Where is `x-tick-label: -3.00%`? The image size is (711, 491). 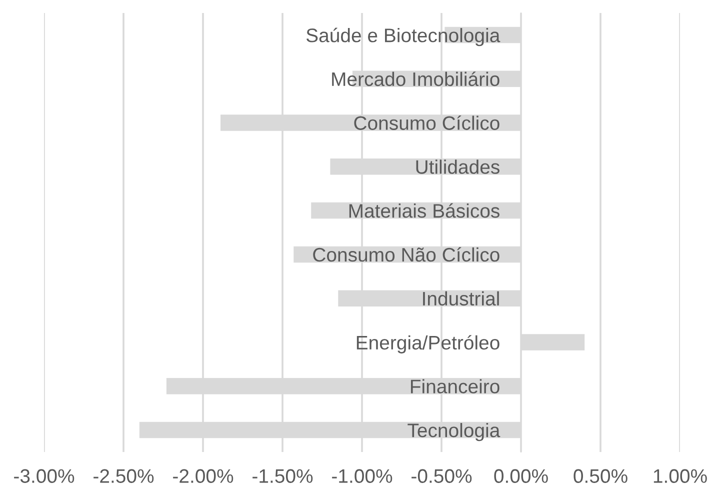
x-tick-label: -3.00% is located at coordinates (44, 476).